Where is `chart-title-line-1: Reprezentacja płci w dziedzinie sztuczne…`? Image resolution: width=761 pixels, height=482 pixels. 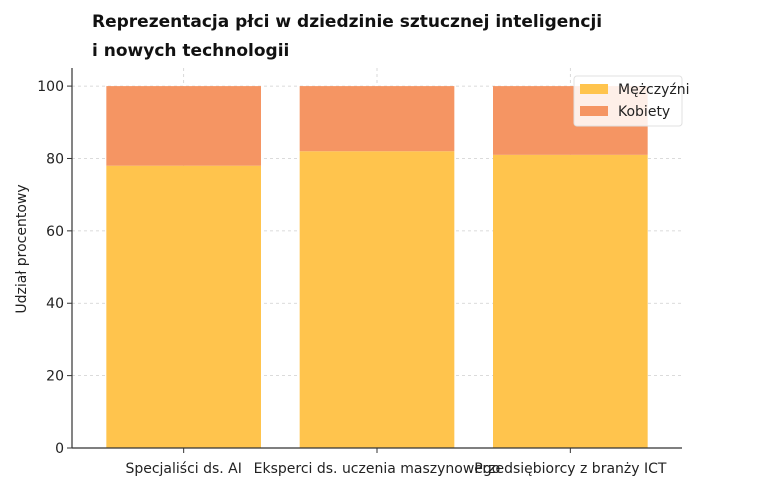 chart-title-line-1: Reprezentacja płci w dziedzinie sztuczne… is located at coordinates (347, 22).